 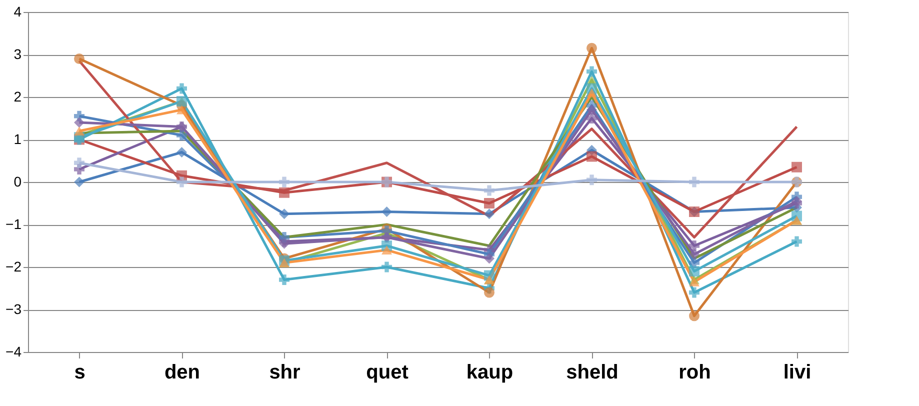 I want to click on x-tick-label: kaup, so click(x=490, y=373).